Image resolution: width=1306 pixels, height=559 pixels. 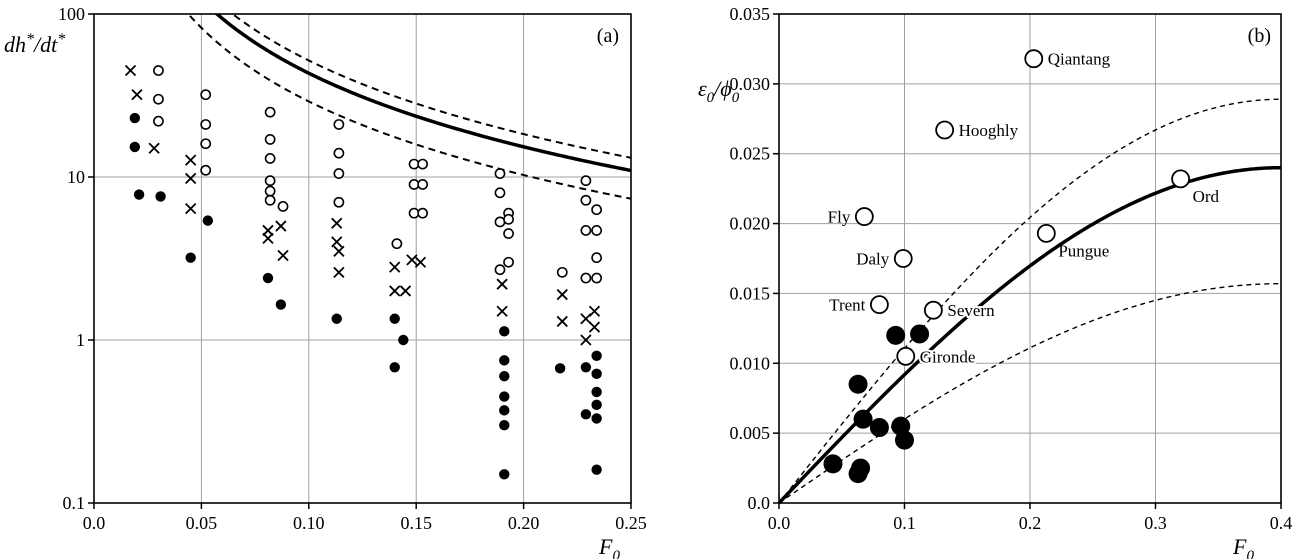 What do you see at coordinates (71, 14) in the screenshot?
I see `y-tick-label: 100` at bounding box center [71, 14].